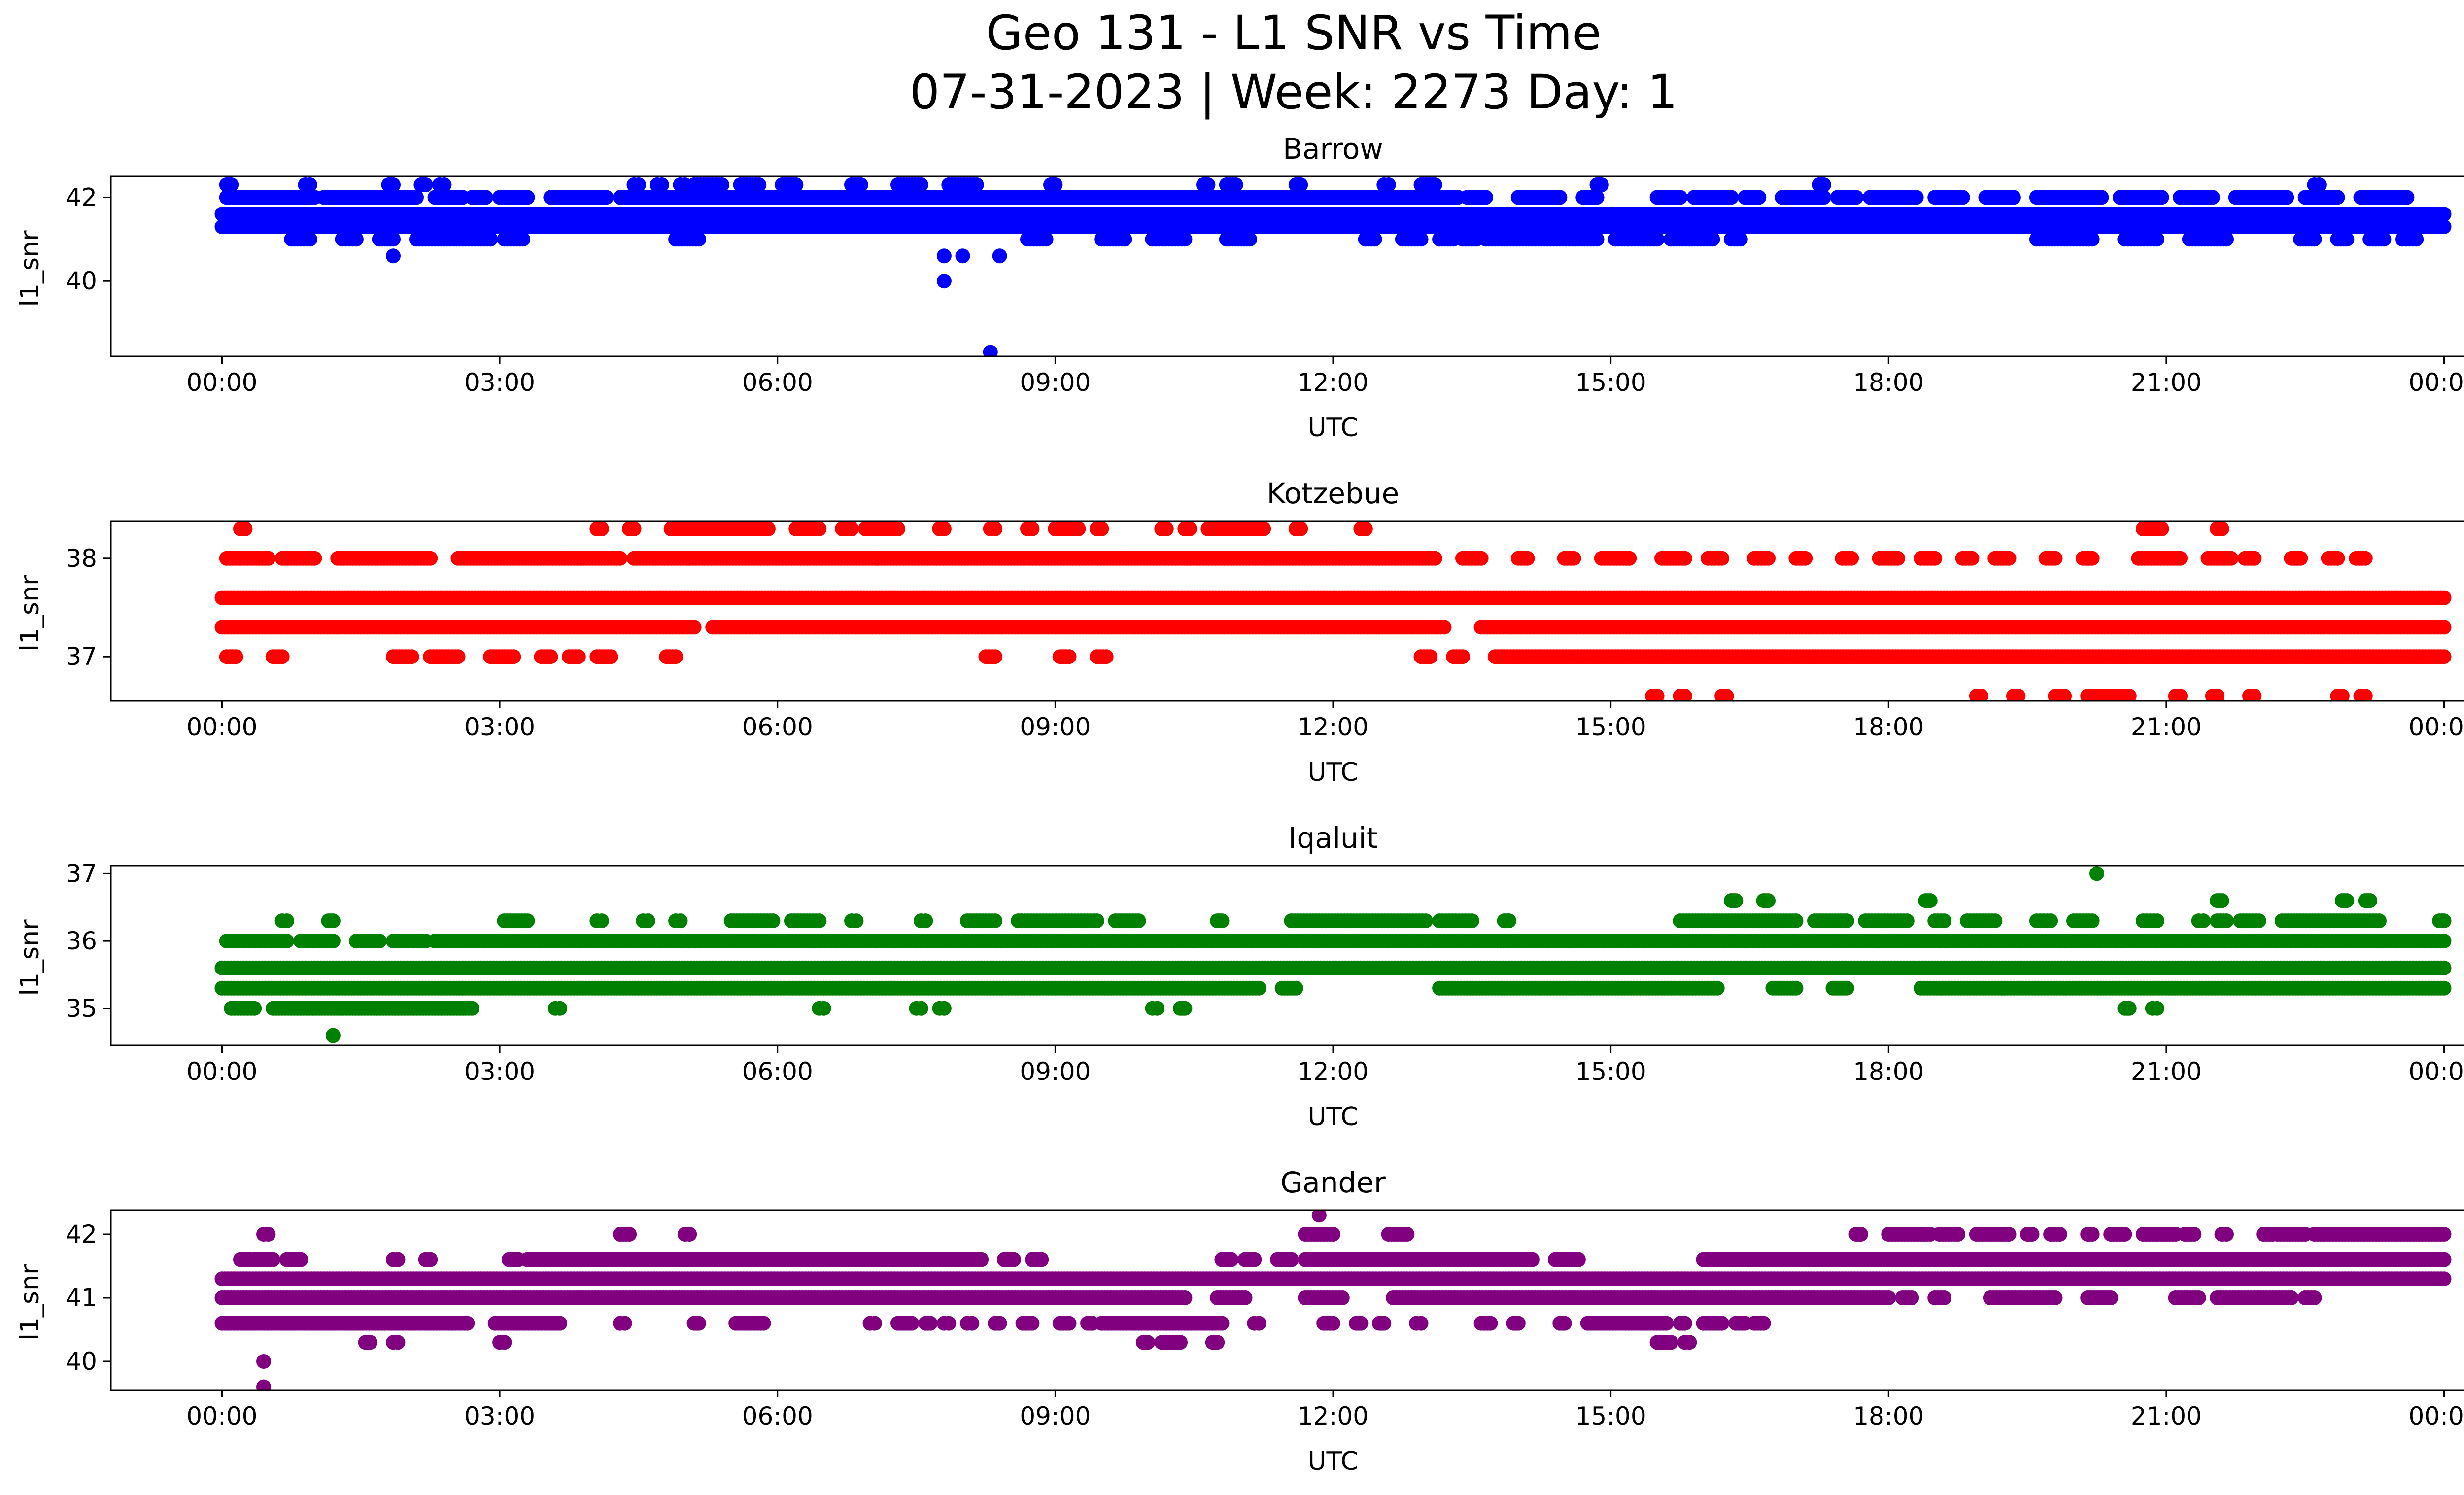 The image size is (2464, 1495). I want to click on x-tick-label: 12:00, so click(1333, 727).